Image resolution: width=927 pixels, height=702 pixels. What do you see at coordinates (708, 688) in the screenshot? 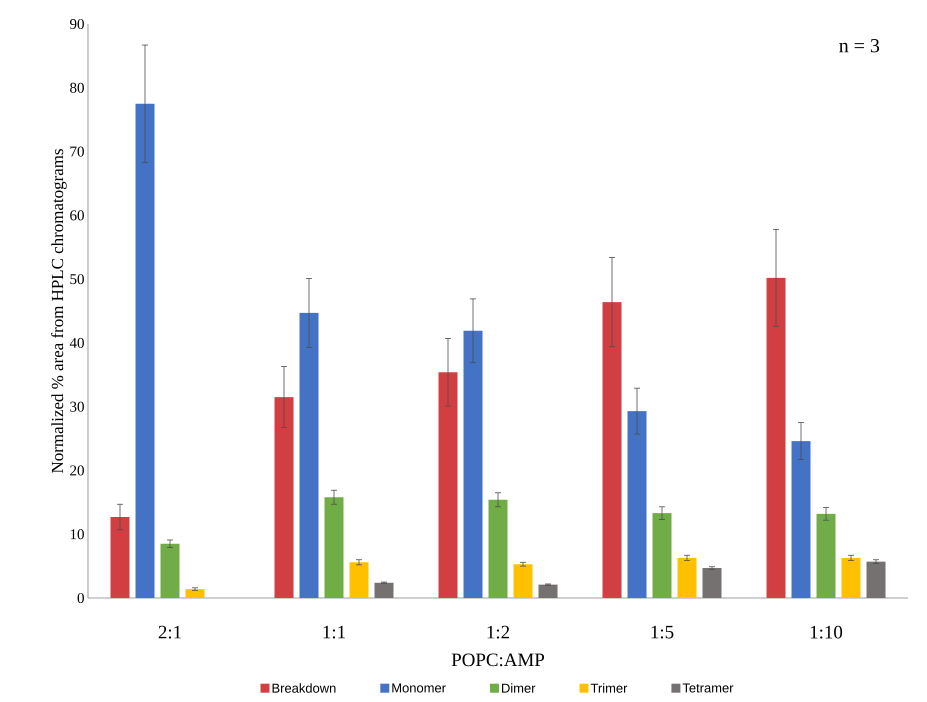
I see `legend-label: Tetramer` at bounding box center [708, 688].